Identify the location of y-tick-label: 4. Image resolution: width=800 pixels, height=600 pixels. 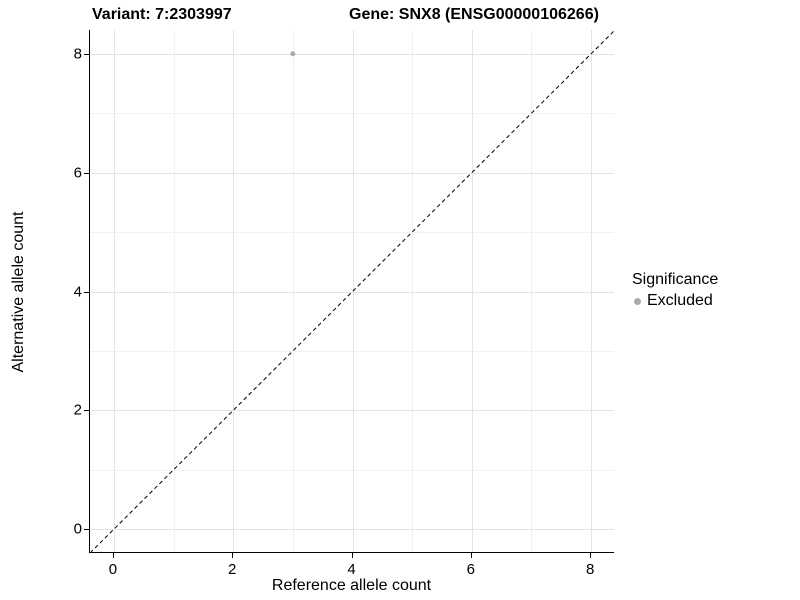
(77, 291).